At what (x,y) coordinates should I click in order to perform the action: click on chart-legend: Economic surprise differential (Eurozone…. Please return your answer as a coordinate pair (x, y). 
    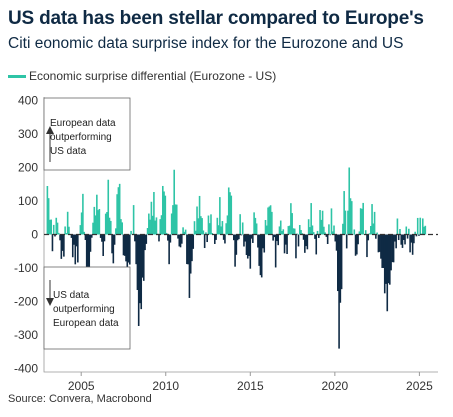
    Looking at the image, I should click on (142, 76).